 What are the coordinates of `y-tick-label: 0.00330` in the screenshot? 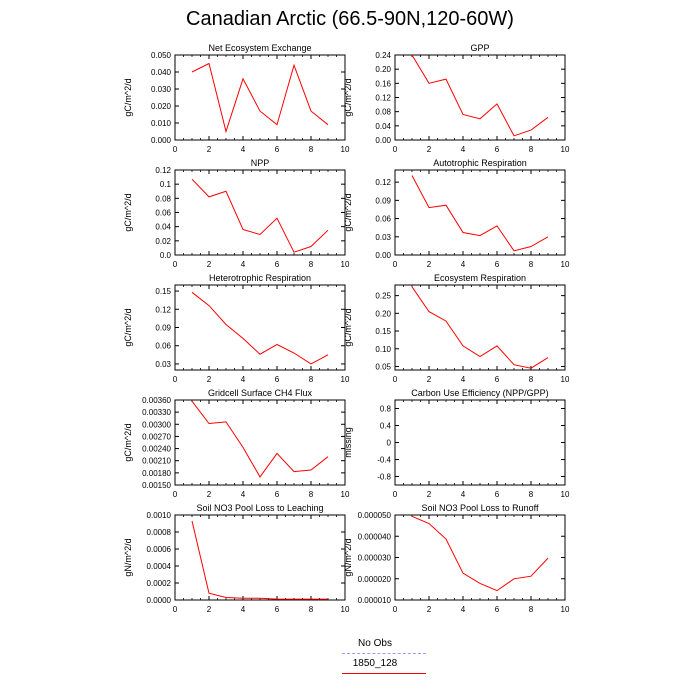 It's located at (156, 412).